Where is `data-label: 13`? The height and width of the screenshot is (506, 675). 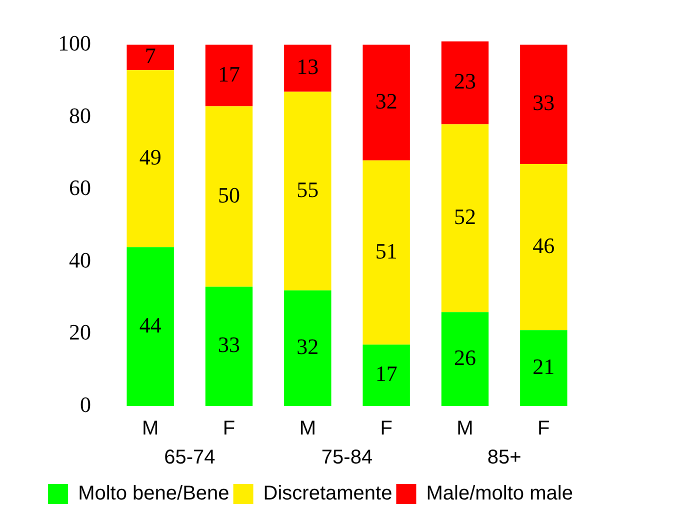
data-label: 13 is located at coordinates (307, 67).